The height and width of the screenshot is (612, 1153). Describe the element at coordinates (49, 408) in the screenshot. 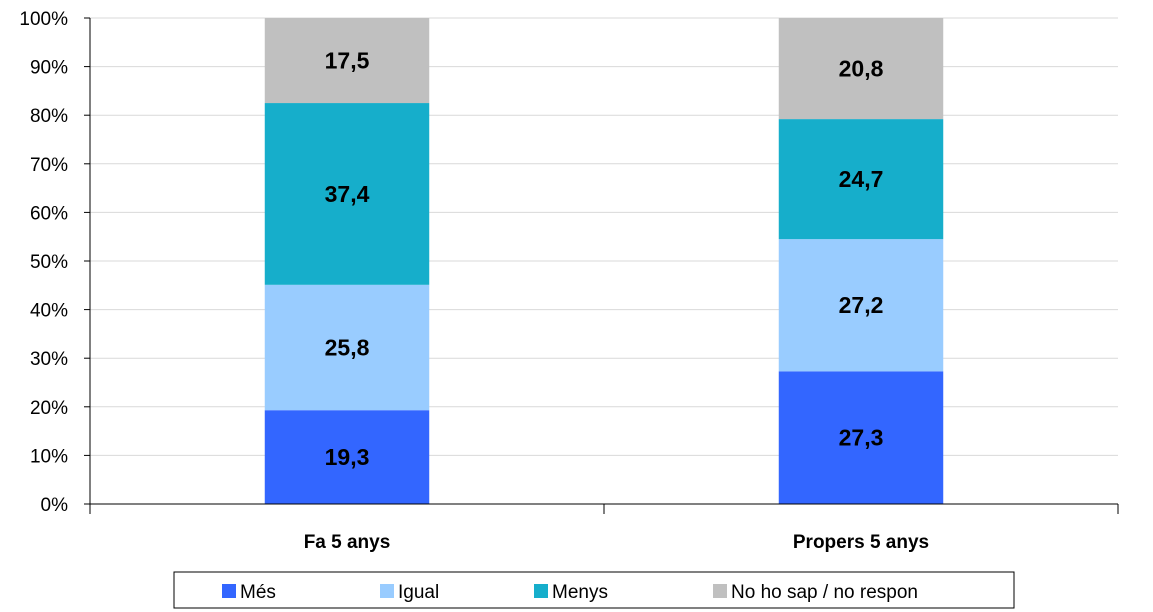

I see `y-tick-label: 20%` at that location.